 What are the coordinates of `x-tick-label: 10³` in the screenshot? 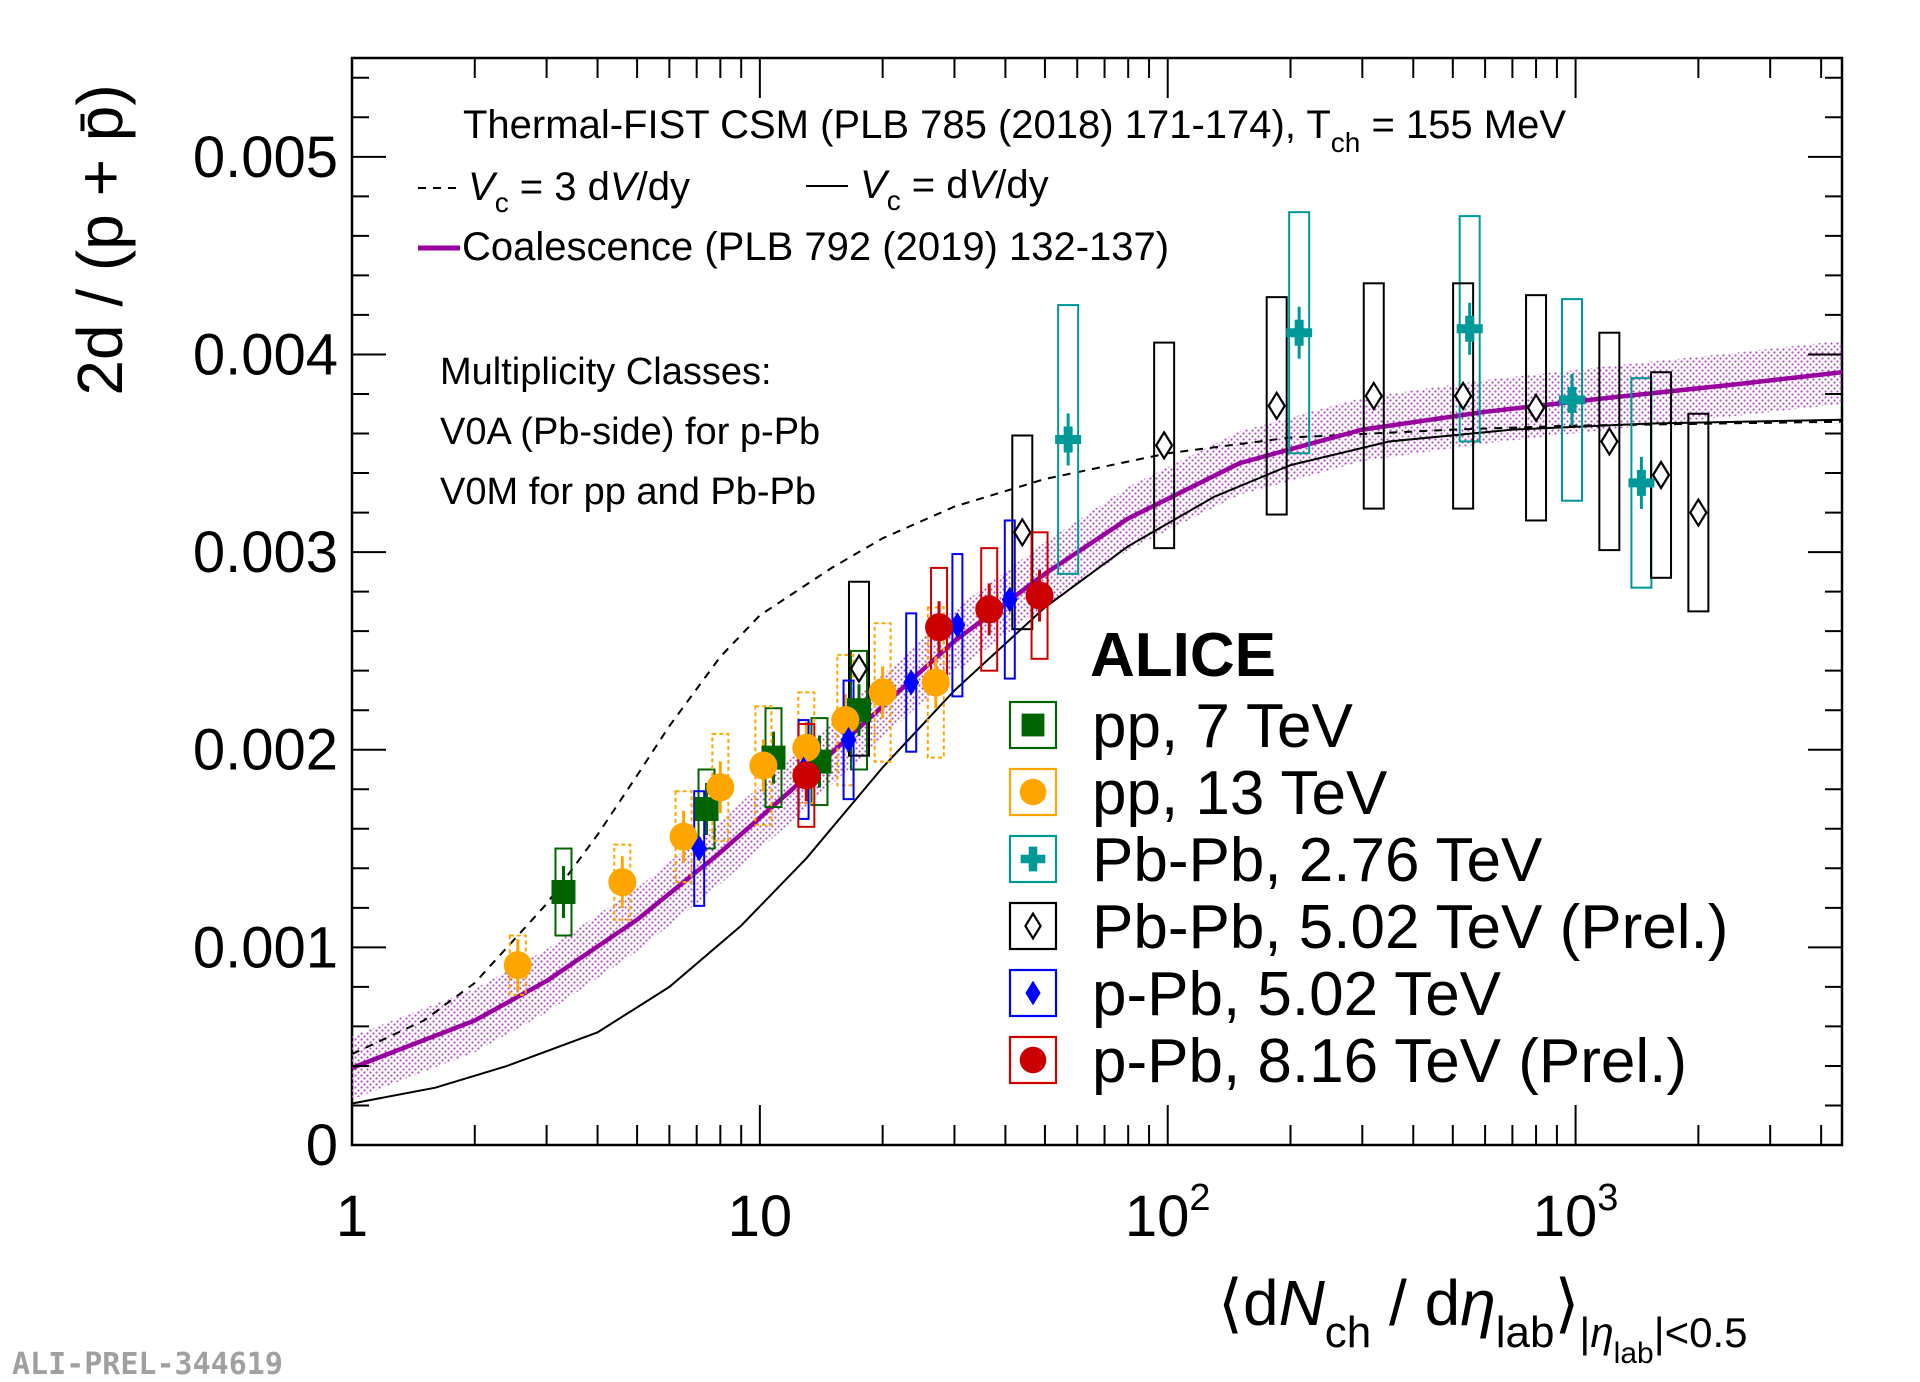 It's located at (1576, 1213).